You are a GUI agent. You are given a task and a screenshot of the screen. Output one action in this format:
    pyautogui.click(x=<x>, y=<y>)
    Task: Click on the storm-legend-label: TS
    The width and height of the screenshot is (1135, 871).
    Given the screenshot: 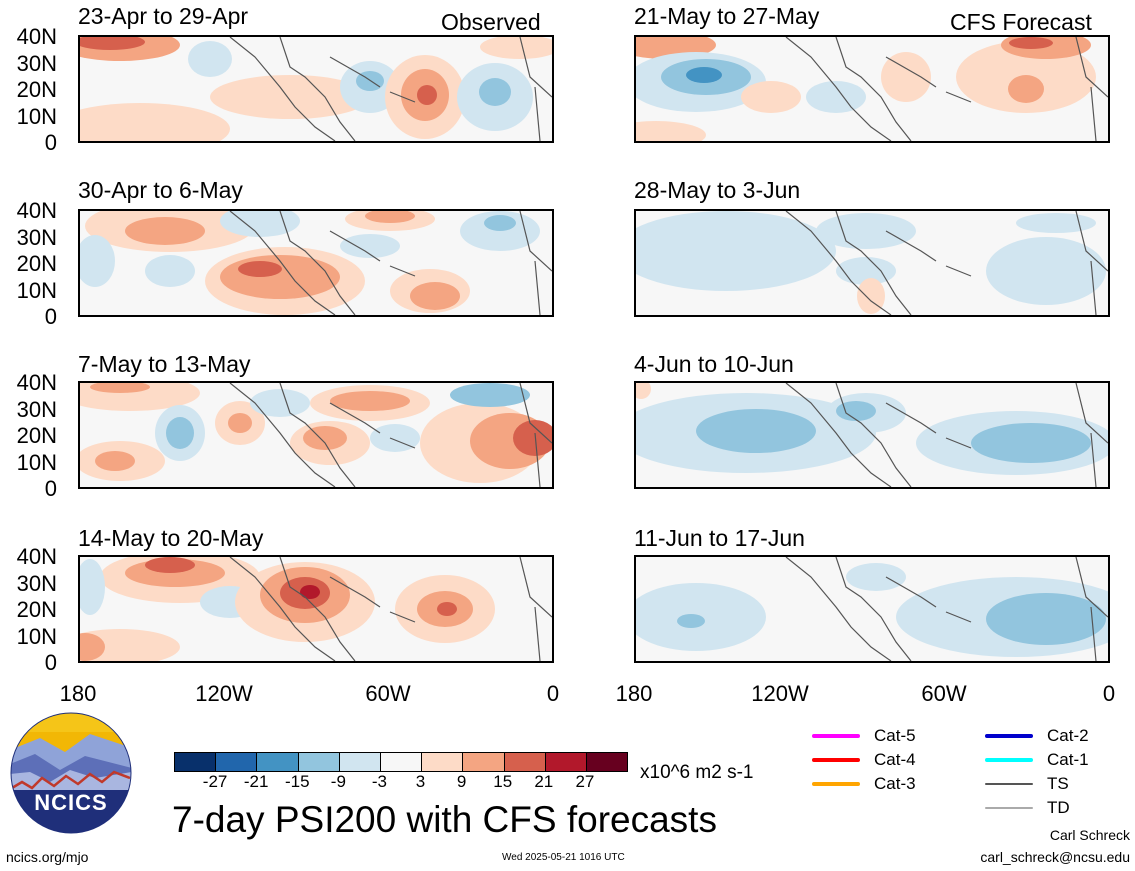 What is the action you would take?
    pyautogui.click(x=1058, y=783)
    